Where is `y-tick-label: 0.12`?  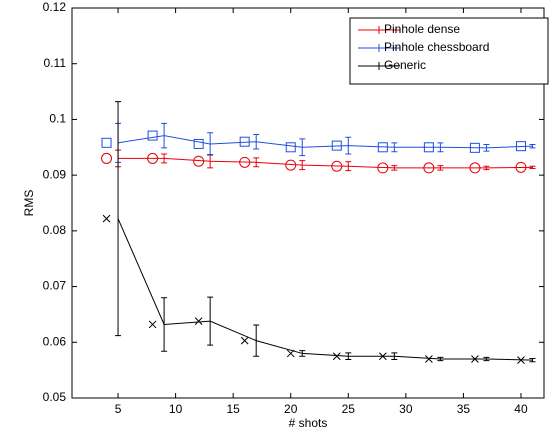
y-tick-label: 0.12 is located at coordinates (55, 7).